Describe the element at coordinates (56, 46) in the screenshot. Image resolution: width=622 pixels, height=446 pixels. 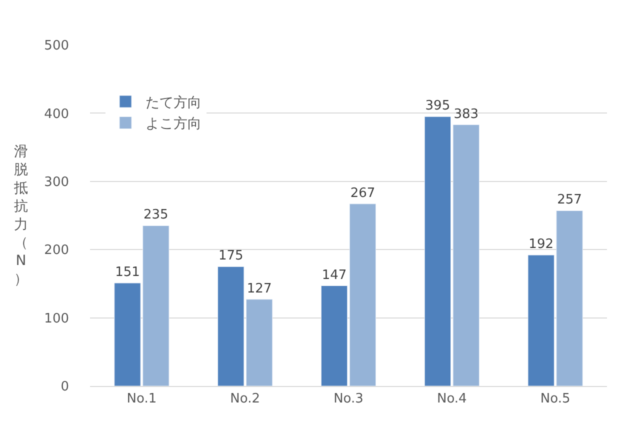
I see `y-tick-label: 500` at that location.